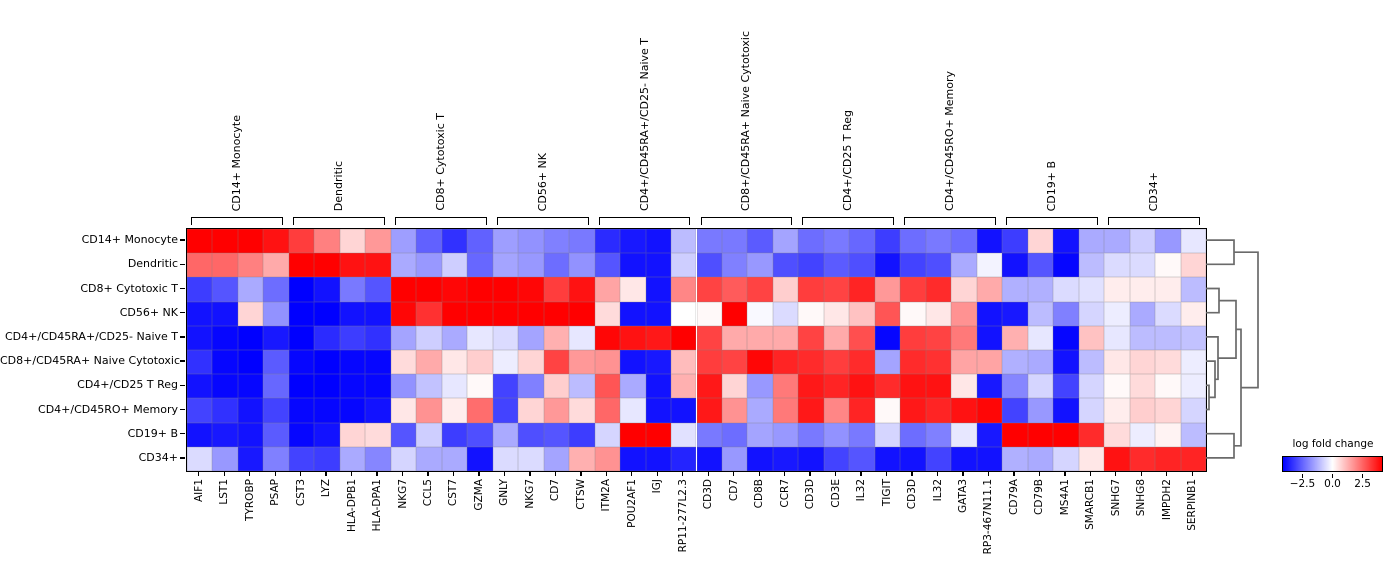 This screenshot has width=1389, height=562. Describe the element at coordinates (937, 490) in the screenshot. I see `column-gene-label: IL32` at that location.